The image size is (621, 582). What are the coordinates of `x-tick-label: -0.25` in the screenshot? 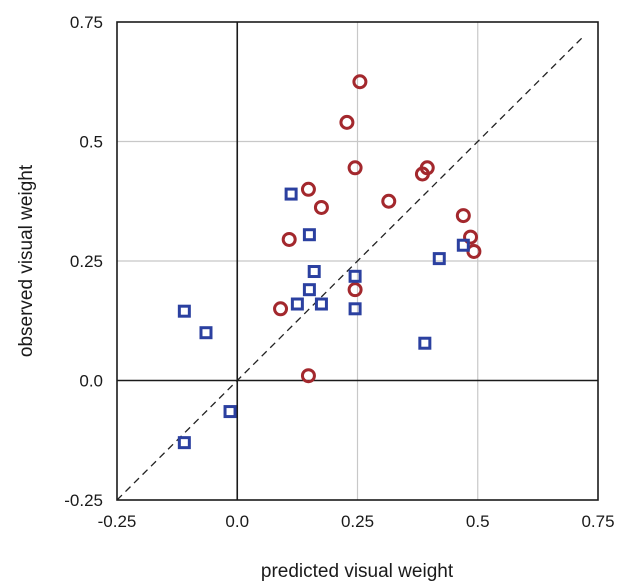 It's located at (117, 521).